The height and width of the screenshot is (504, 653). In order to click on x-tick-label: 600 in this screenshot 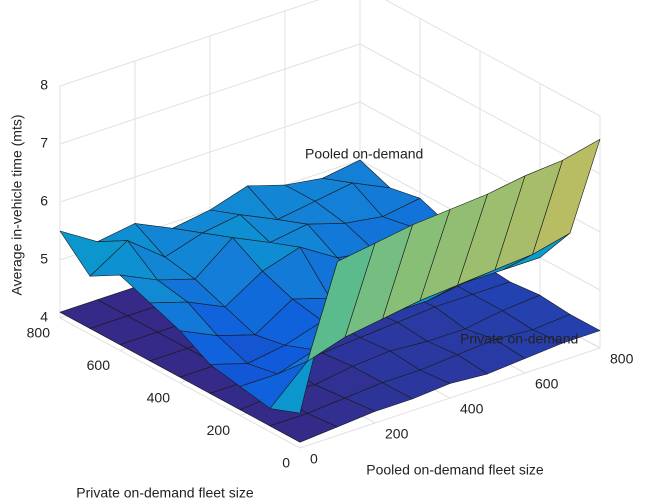, I will do `click(547, 384)`.